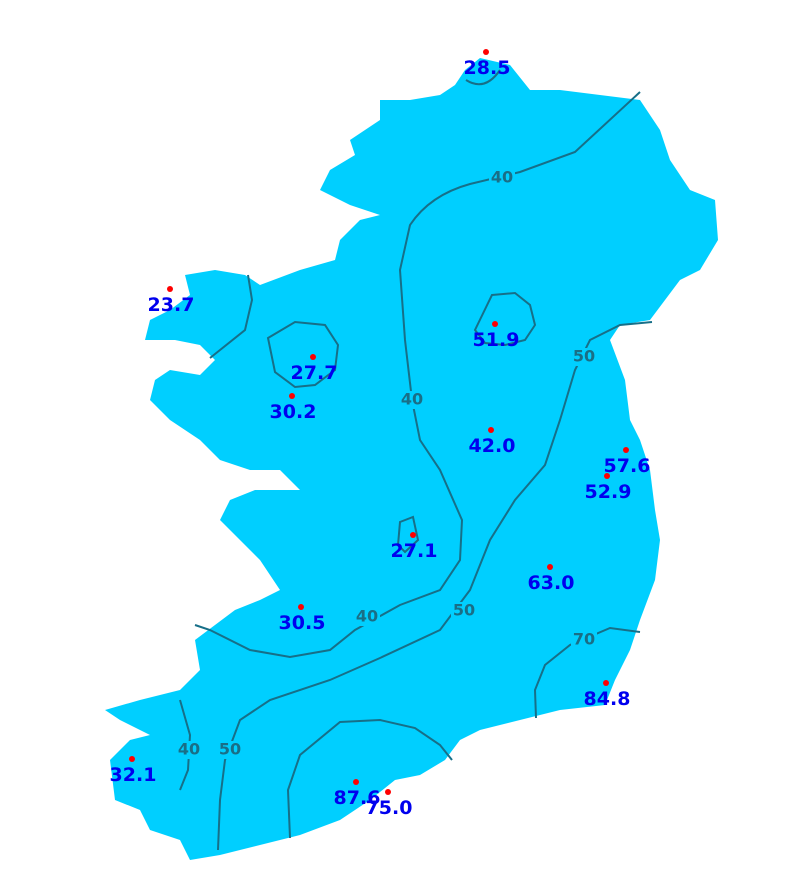 The width and height of the screenshot is (790, 883). I want to click on station-value: 42.0, so click(492, 446).